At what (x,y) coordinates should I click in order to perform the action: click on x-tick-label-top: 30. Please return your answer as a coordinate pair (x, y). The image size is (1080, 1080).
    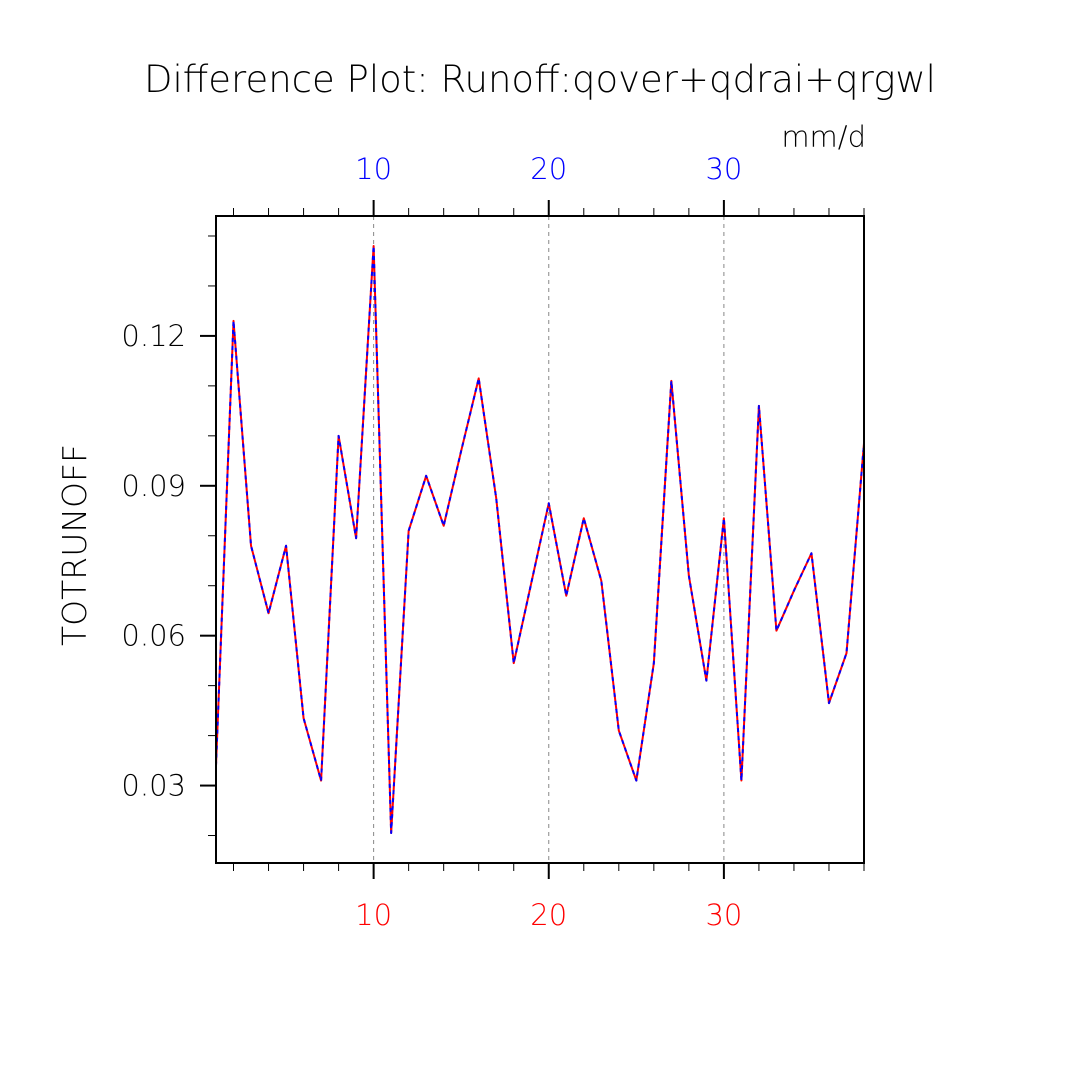
    Looking at the image, I should click on (723, 169).